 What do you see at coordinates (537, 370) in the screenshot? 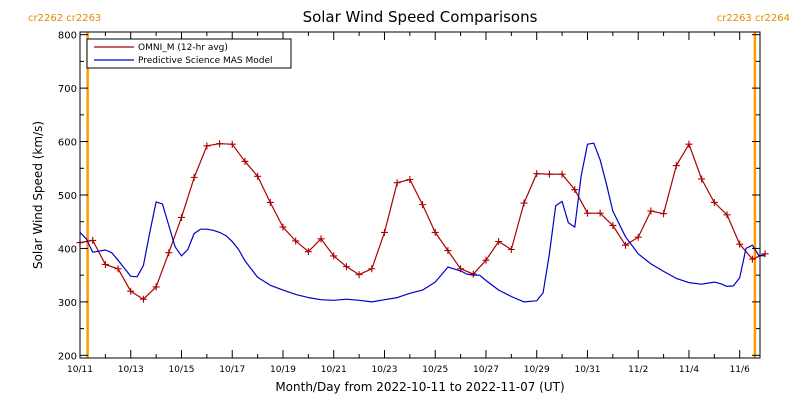
I see `x-tick-label: 10/29` at bounding box center [537, 370].